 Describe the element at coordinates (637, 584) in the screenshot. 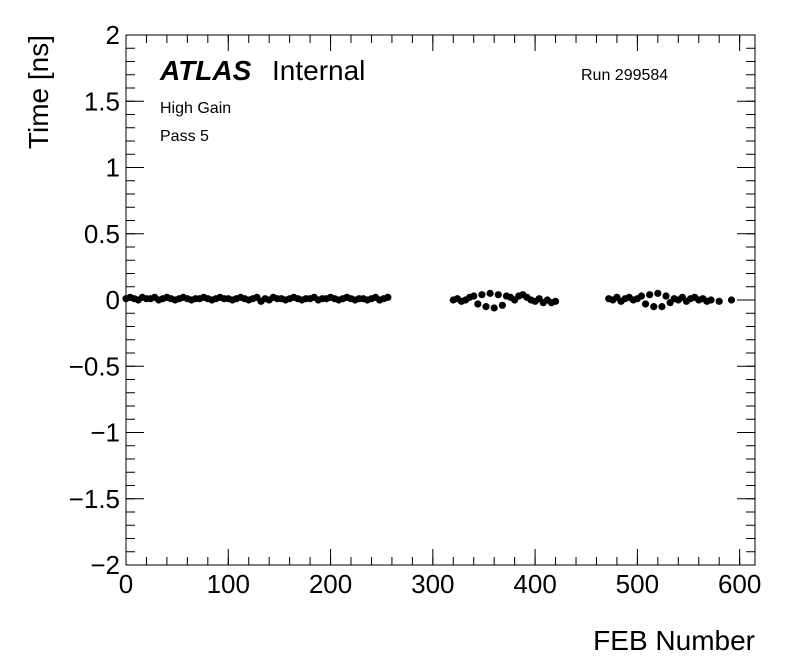

I see `x-tick-label: 500` at that location.